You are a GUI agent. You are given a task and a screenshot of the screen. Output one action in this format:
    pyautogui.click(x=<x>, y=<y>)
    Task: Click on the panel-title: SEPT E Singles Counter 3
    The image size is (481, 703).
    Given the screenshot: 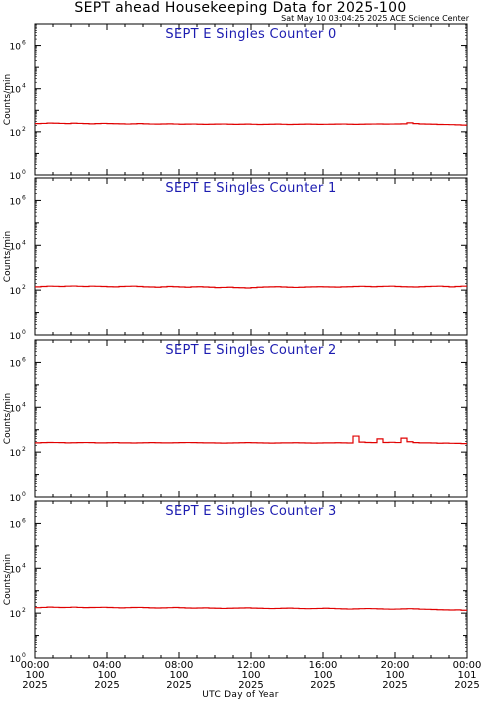 What is the action you would take?
    pyautogui.click(x=250, y=511)
    